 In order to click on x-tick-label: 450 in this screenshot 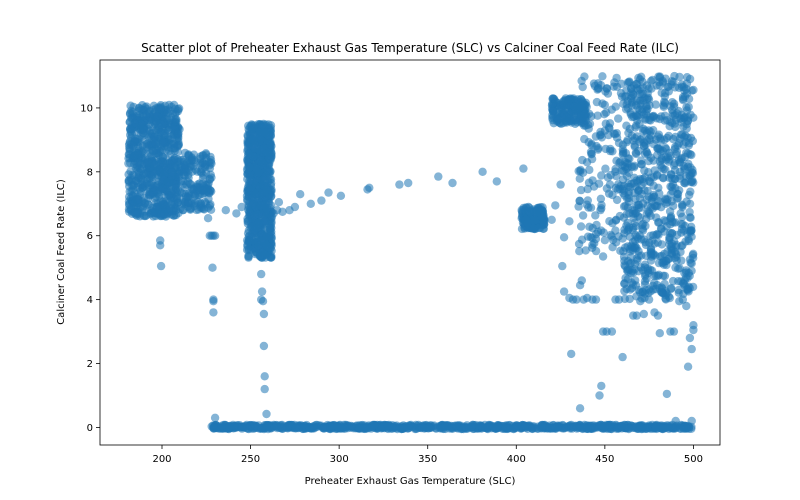, I will do `click(604, 459)`.